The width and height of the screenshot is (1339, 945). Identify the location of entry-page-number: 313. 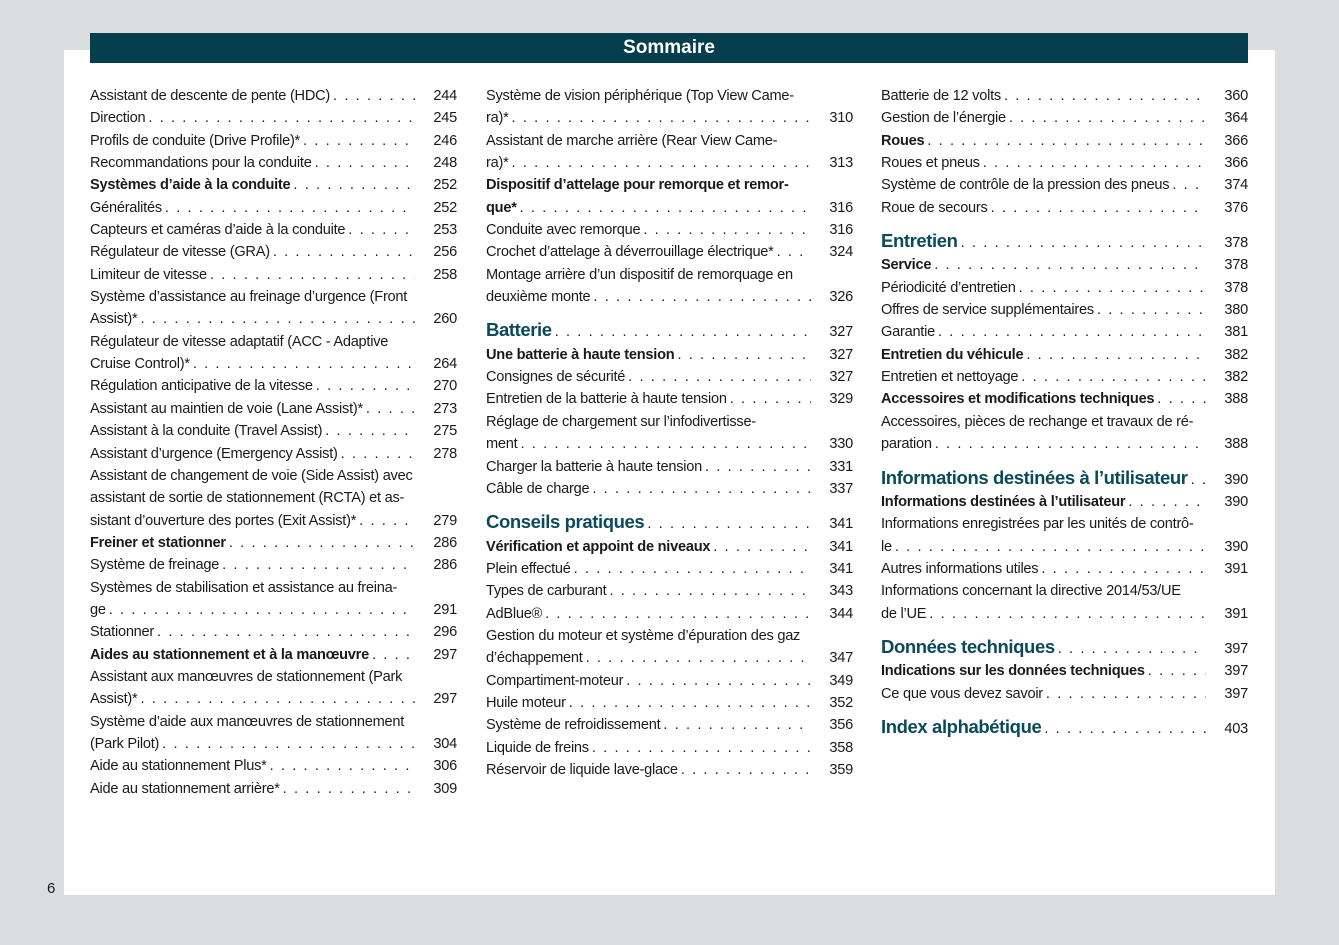
(841, 163).